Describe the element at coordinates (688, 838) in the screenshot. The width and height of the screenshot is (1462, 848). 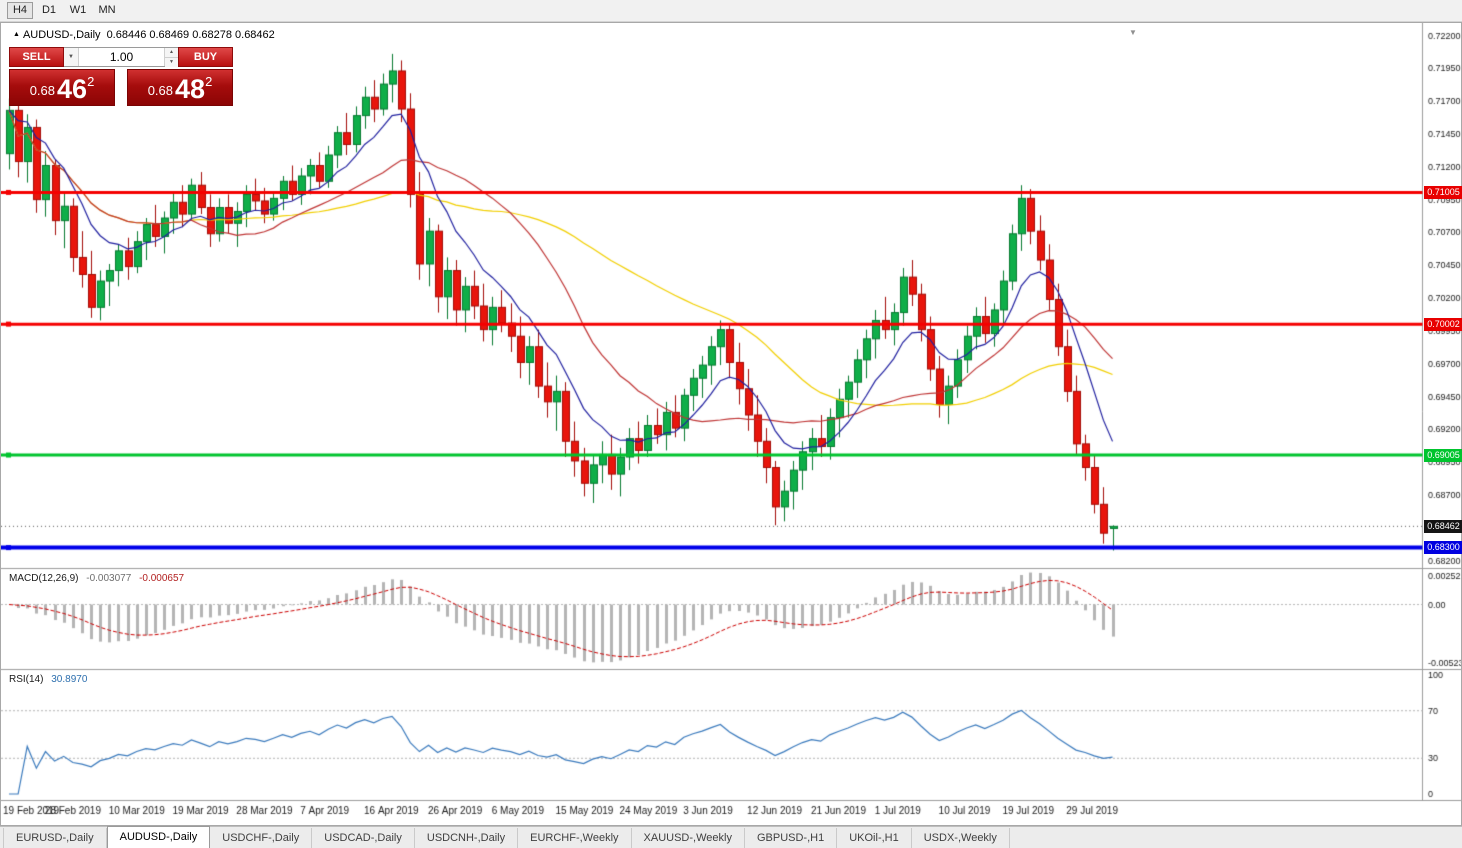
I see `tab-xauusd-weekly: XAUUSD-,Weekly` at that location.